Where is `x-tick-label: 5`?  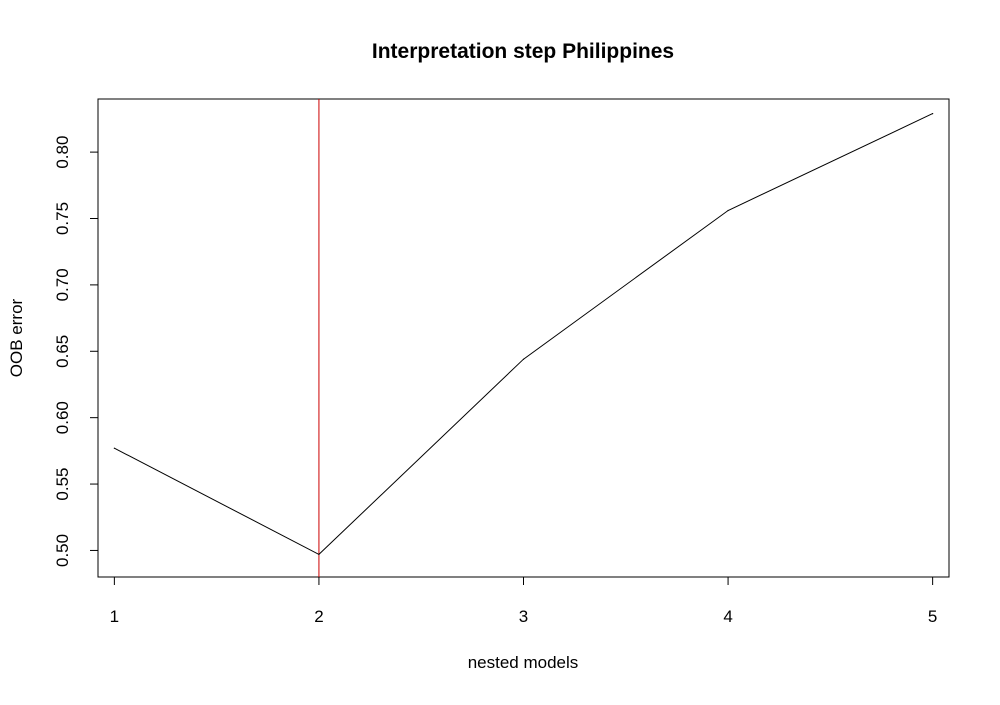 x-tick-label: 5 is located at coordinates (932, 616).